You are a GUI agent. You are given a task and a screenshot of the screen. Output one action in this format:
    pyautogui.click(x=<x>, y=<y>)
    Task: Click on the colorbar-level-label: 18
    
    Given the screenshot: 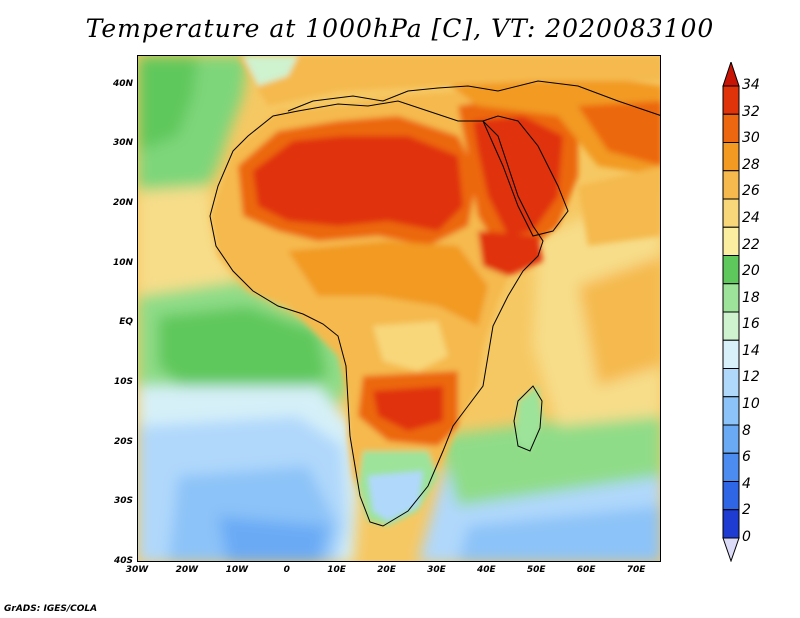 What is the action you would take?
    pyautogui.click(x=751, y=297)
    